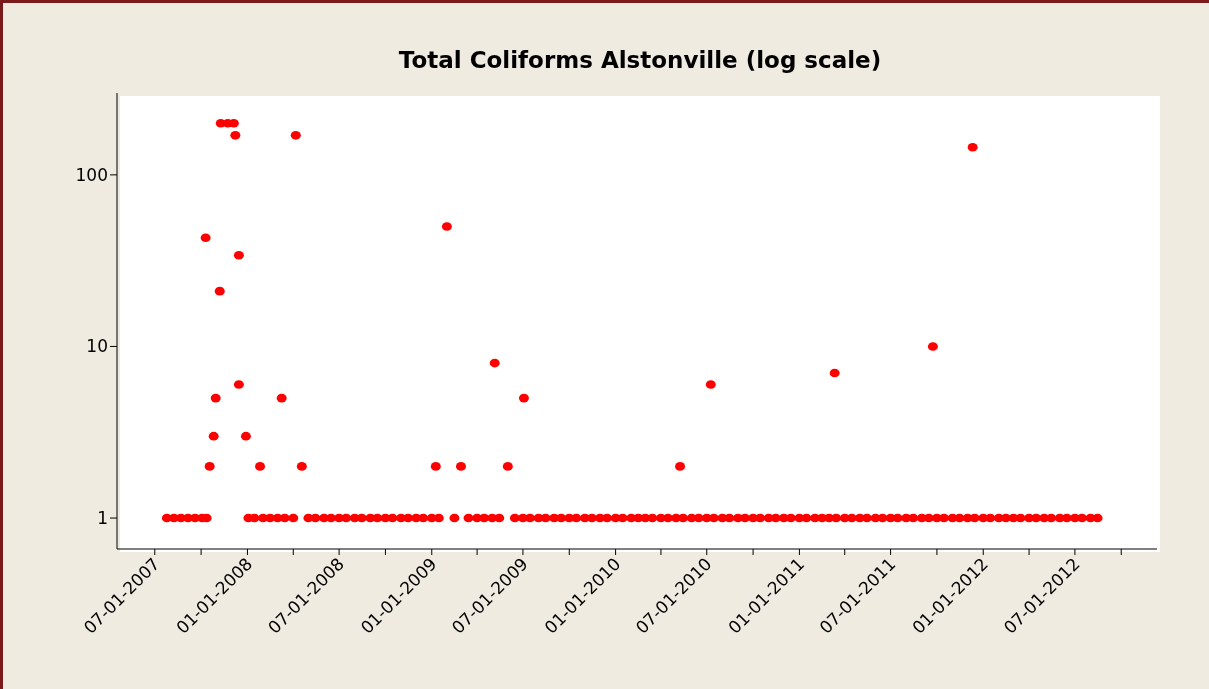 The height and width of the screenshot is (689, 1209). What do you see at coordinates (640, 60) in the screenshot?
I see `chart-title: Total Coliforms Alstonville (log scale)` at bounding box center [640, 60].